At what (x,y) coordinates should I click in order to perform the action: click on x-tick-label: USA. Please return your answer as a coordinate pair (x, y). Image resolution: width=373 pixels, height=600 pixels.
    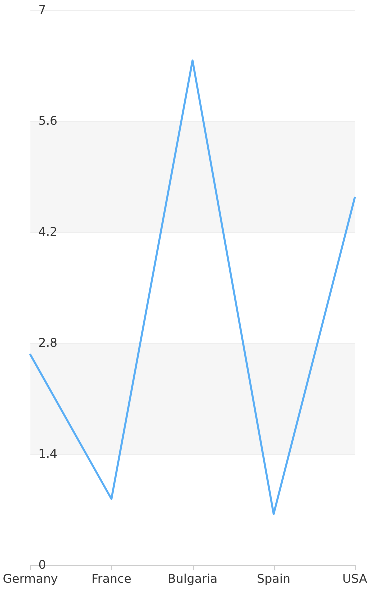
    Looking at the image, I should click on (355, 579).